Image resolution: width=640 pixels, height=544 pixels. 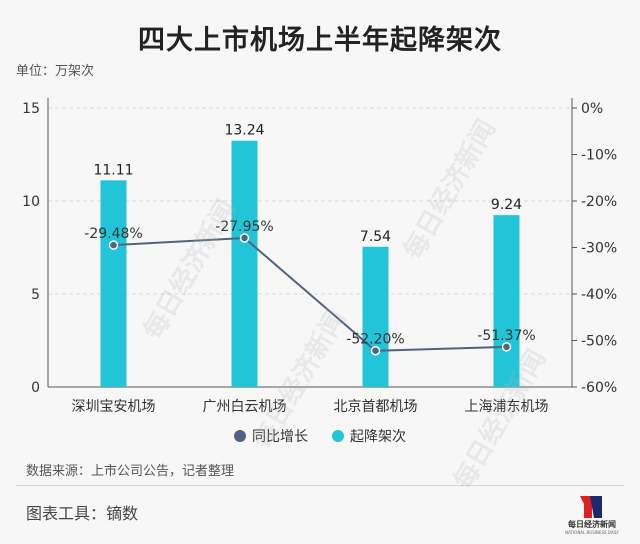 What do you see at coordinates (375, 237) in the screenshot?
I see `bar-value-label: 7.54` at bounding box center [375, 237].